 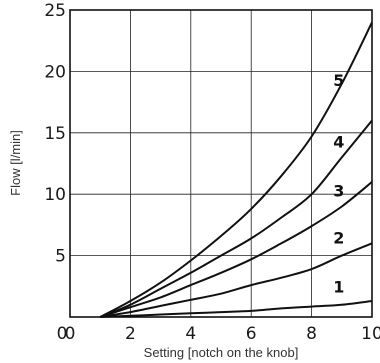 I want to click on curve-label-2: 2, so click(x=338, y=237).